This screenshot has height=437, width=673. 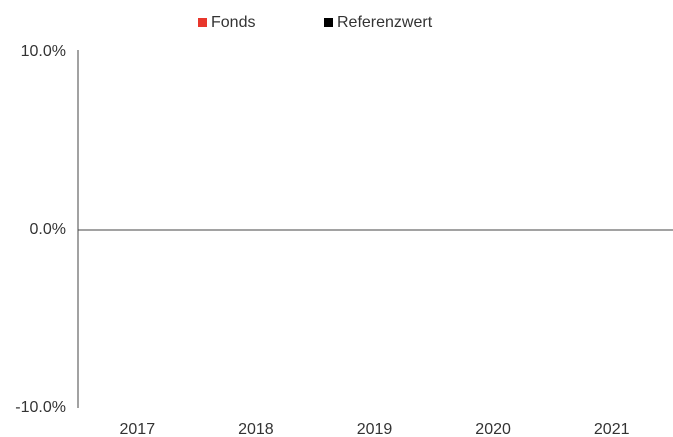 I want to click on x-tick-label: 2017, so click(x=138, y=429).